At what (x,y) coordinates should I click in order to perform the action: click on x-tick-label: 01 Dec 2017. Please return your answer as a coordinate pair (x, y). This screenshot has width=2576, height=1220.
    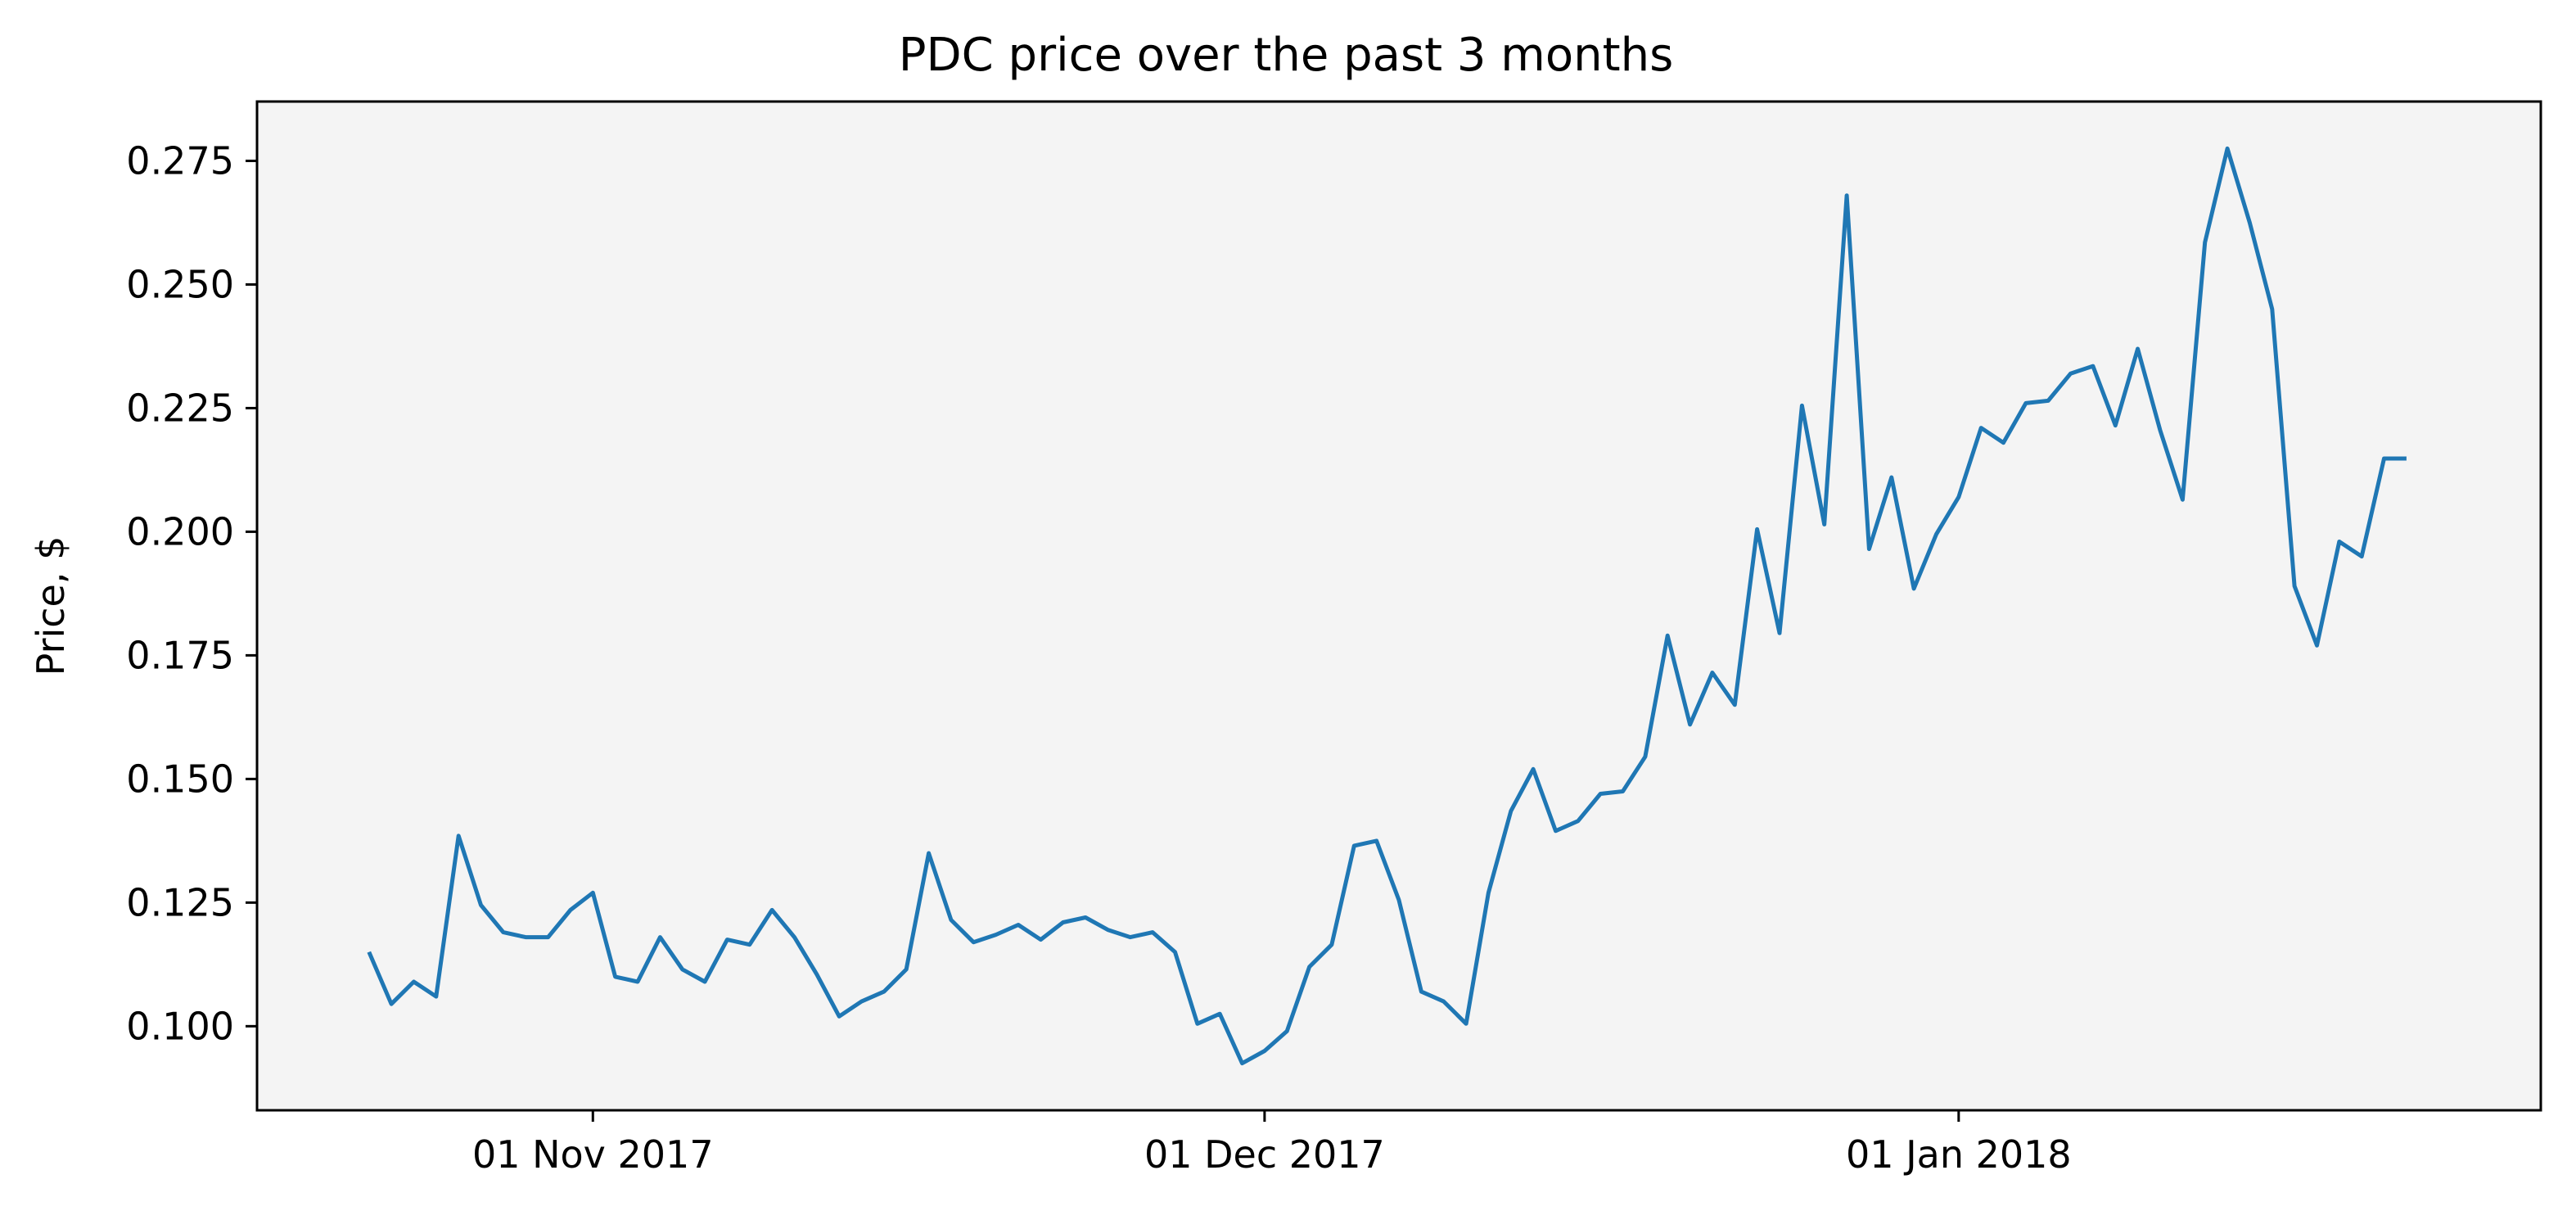
    Looking at the image, I should click on (1264, 1154).